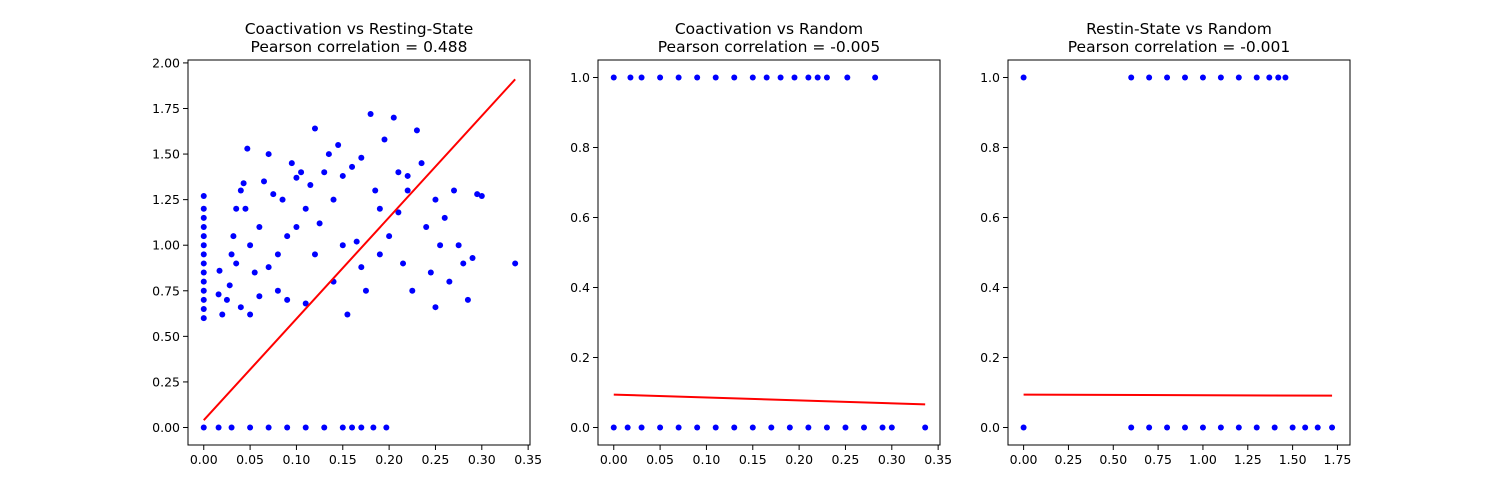 Image resolution: width=1500 pixels, height=500 pixels. I want to click on y-tick-label: 0.2, so click(580, 357).